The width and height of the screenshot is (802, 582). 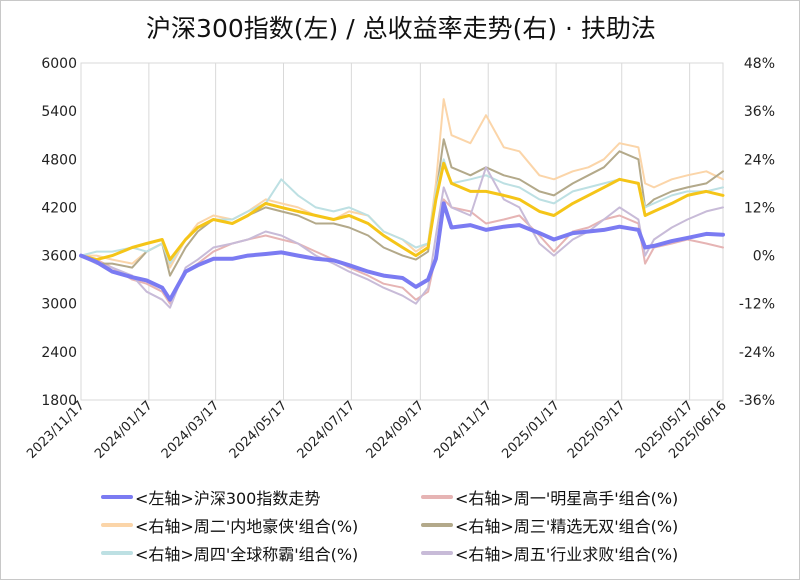 I want to click on left-axis-ticks: 1800 2400 3000 3600 4200 4800 5400 6000, so click(x=59, y=232).